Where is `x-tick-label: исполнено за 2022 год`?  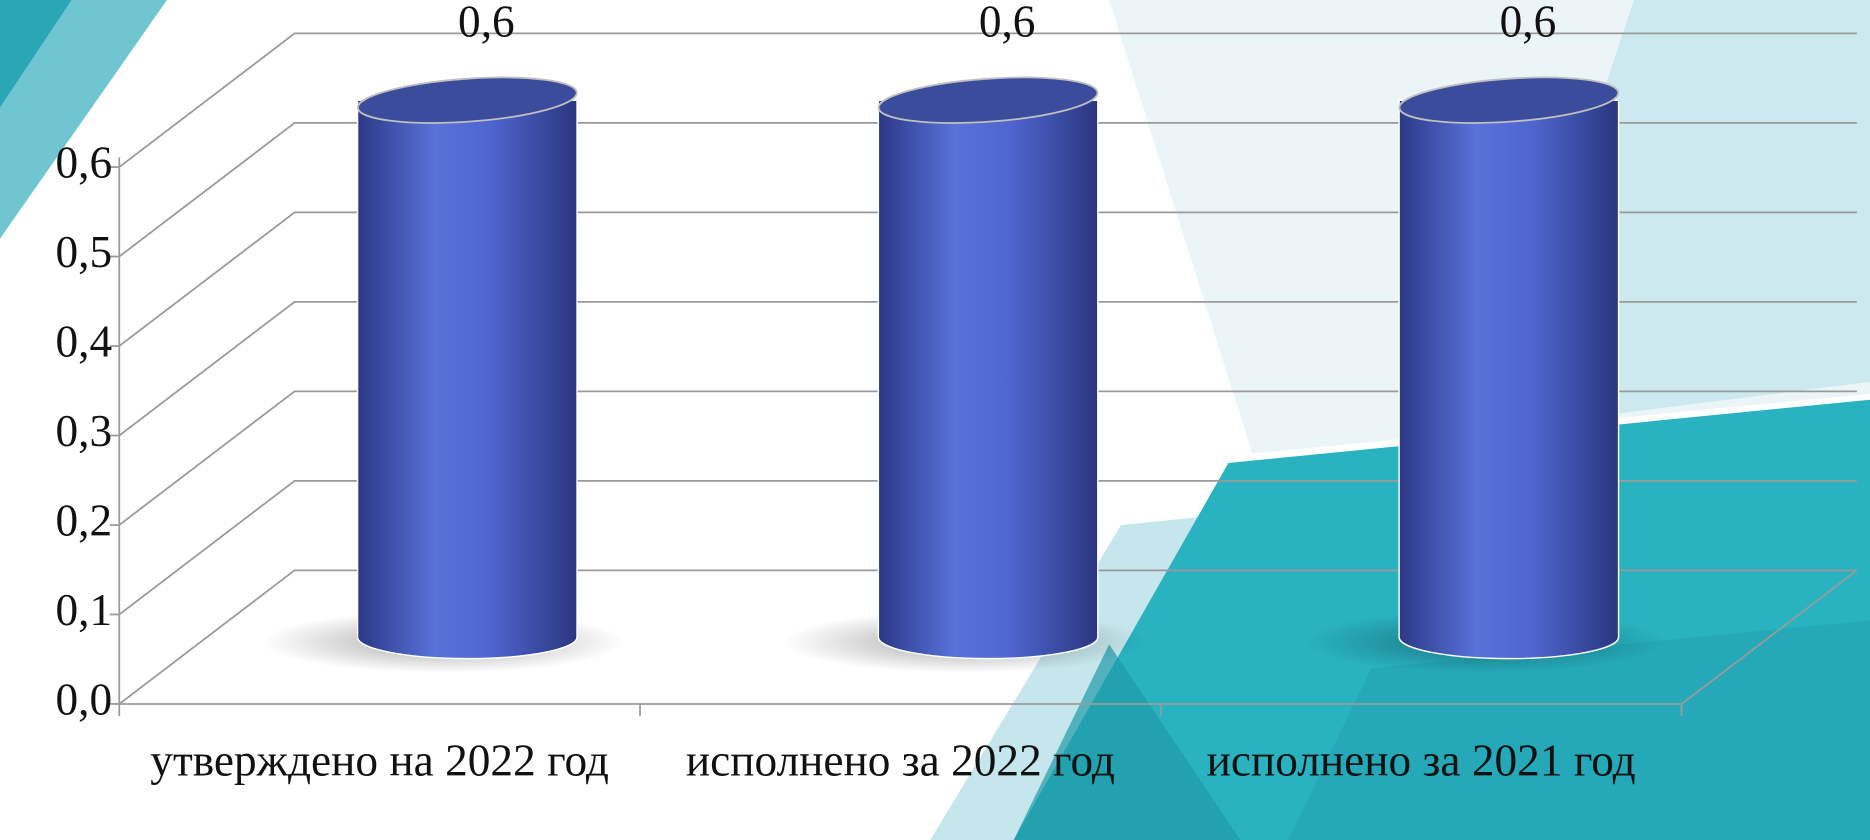
x-tick-label: исполнено за 2022 год is located at coordinates (900, 761).